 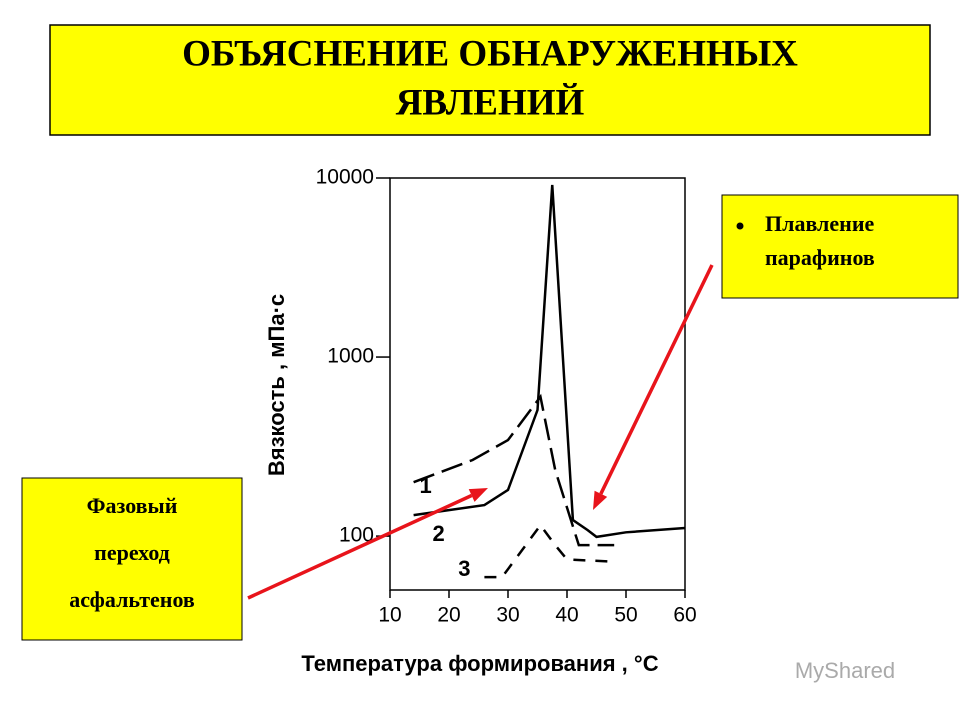 I want to click on x-tick-label: 40, so click(x=566, y=615).